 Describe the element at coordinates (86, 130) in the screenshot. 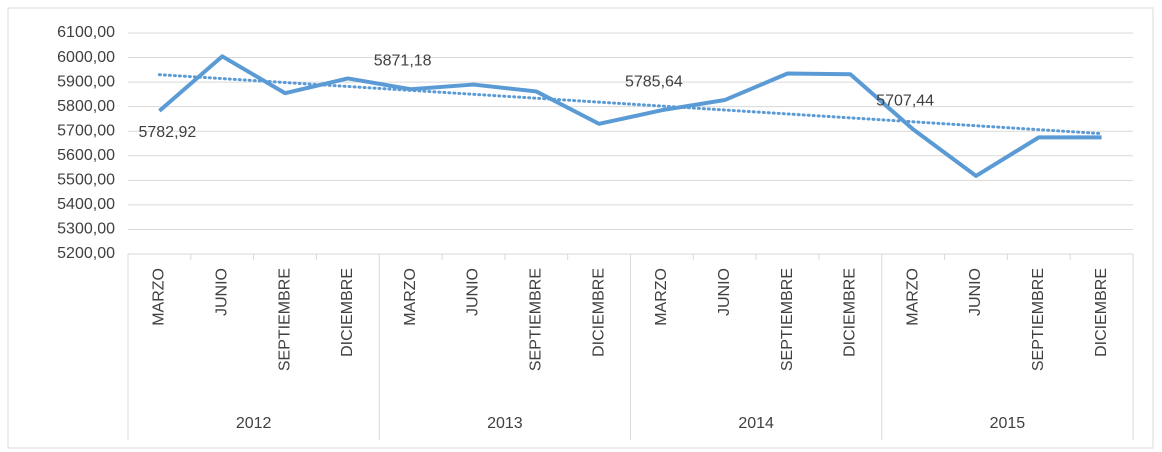

I see `y-tick-label: 5700,00` at that location.